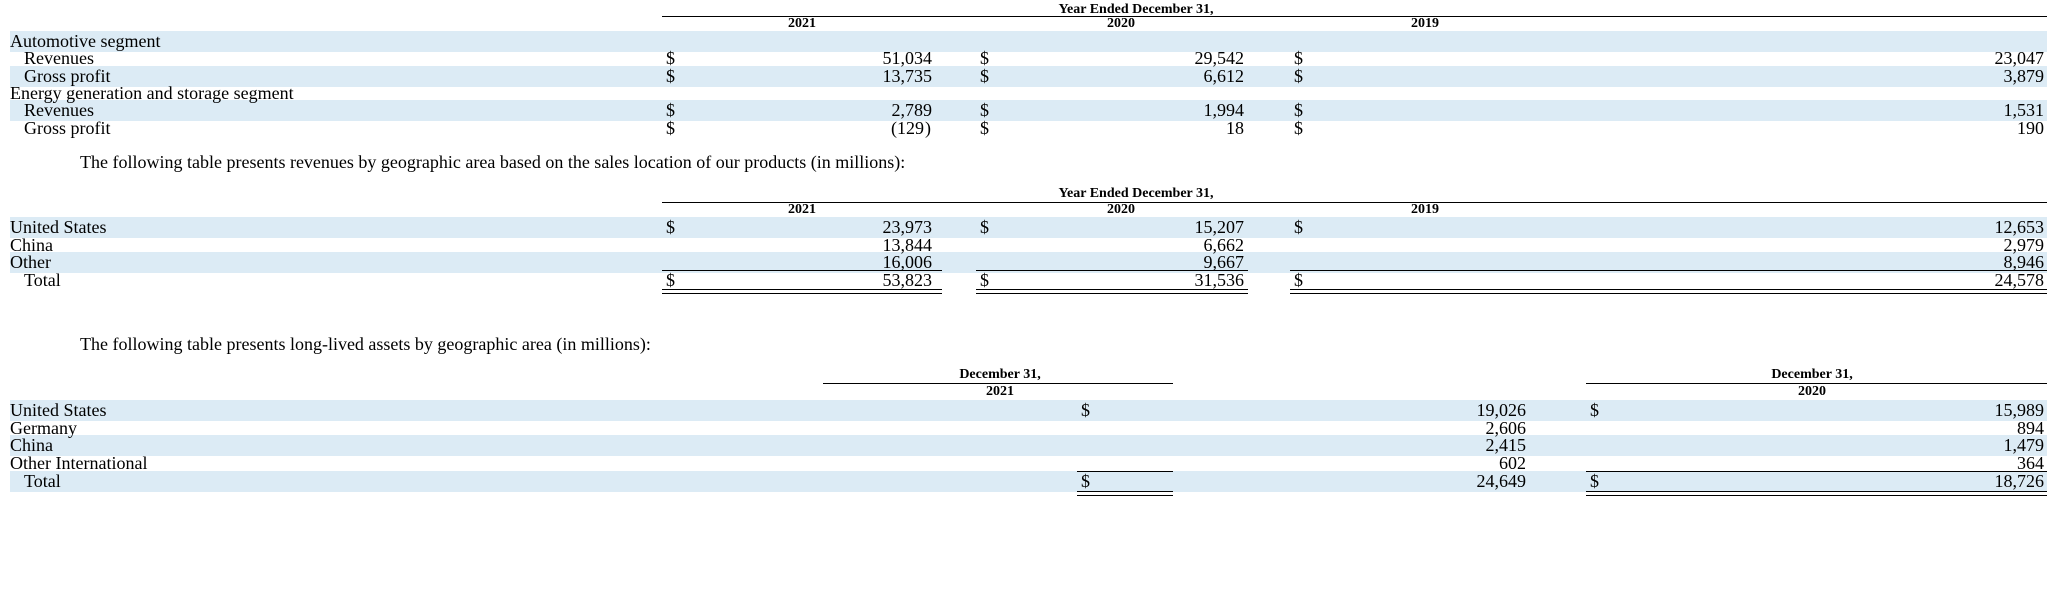 The height and width of the screenshot is (613, 2048). What do you see at coordinates (1506, 445) in the screenshot?
I see `assets-cell: 2,415` at bounding box center [1506, 445].